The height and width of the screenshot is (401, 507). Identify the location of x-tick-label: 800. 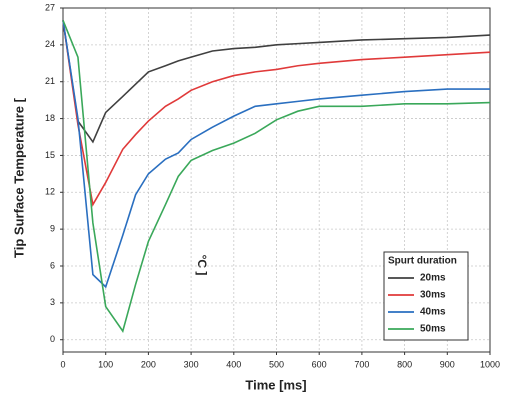
(404, 364).